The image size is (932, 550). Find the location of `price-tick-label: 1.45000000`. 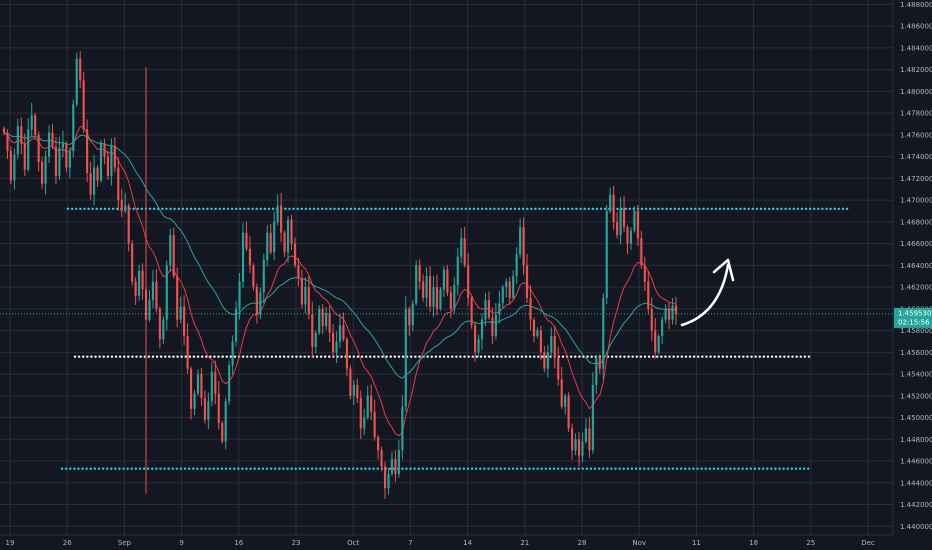

price-tick-label: 1.45000000 is located at coordinates (916, 418).